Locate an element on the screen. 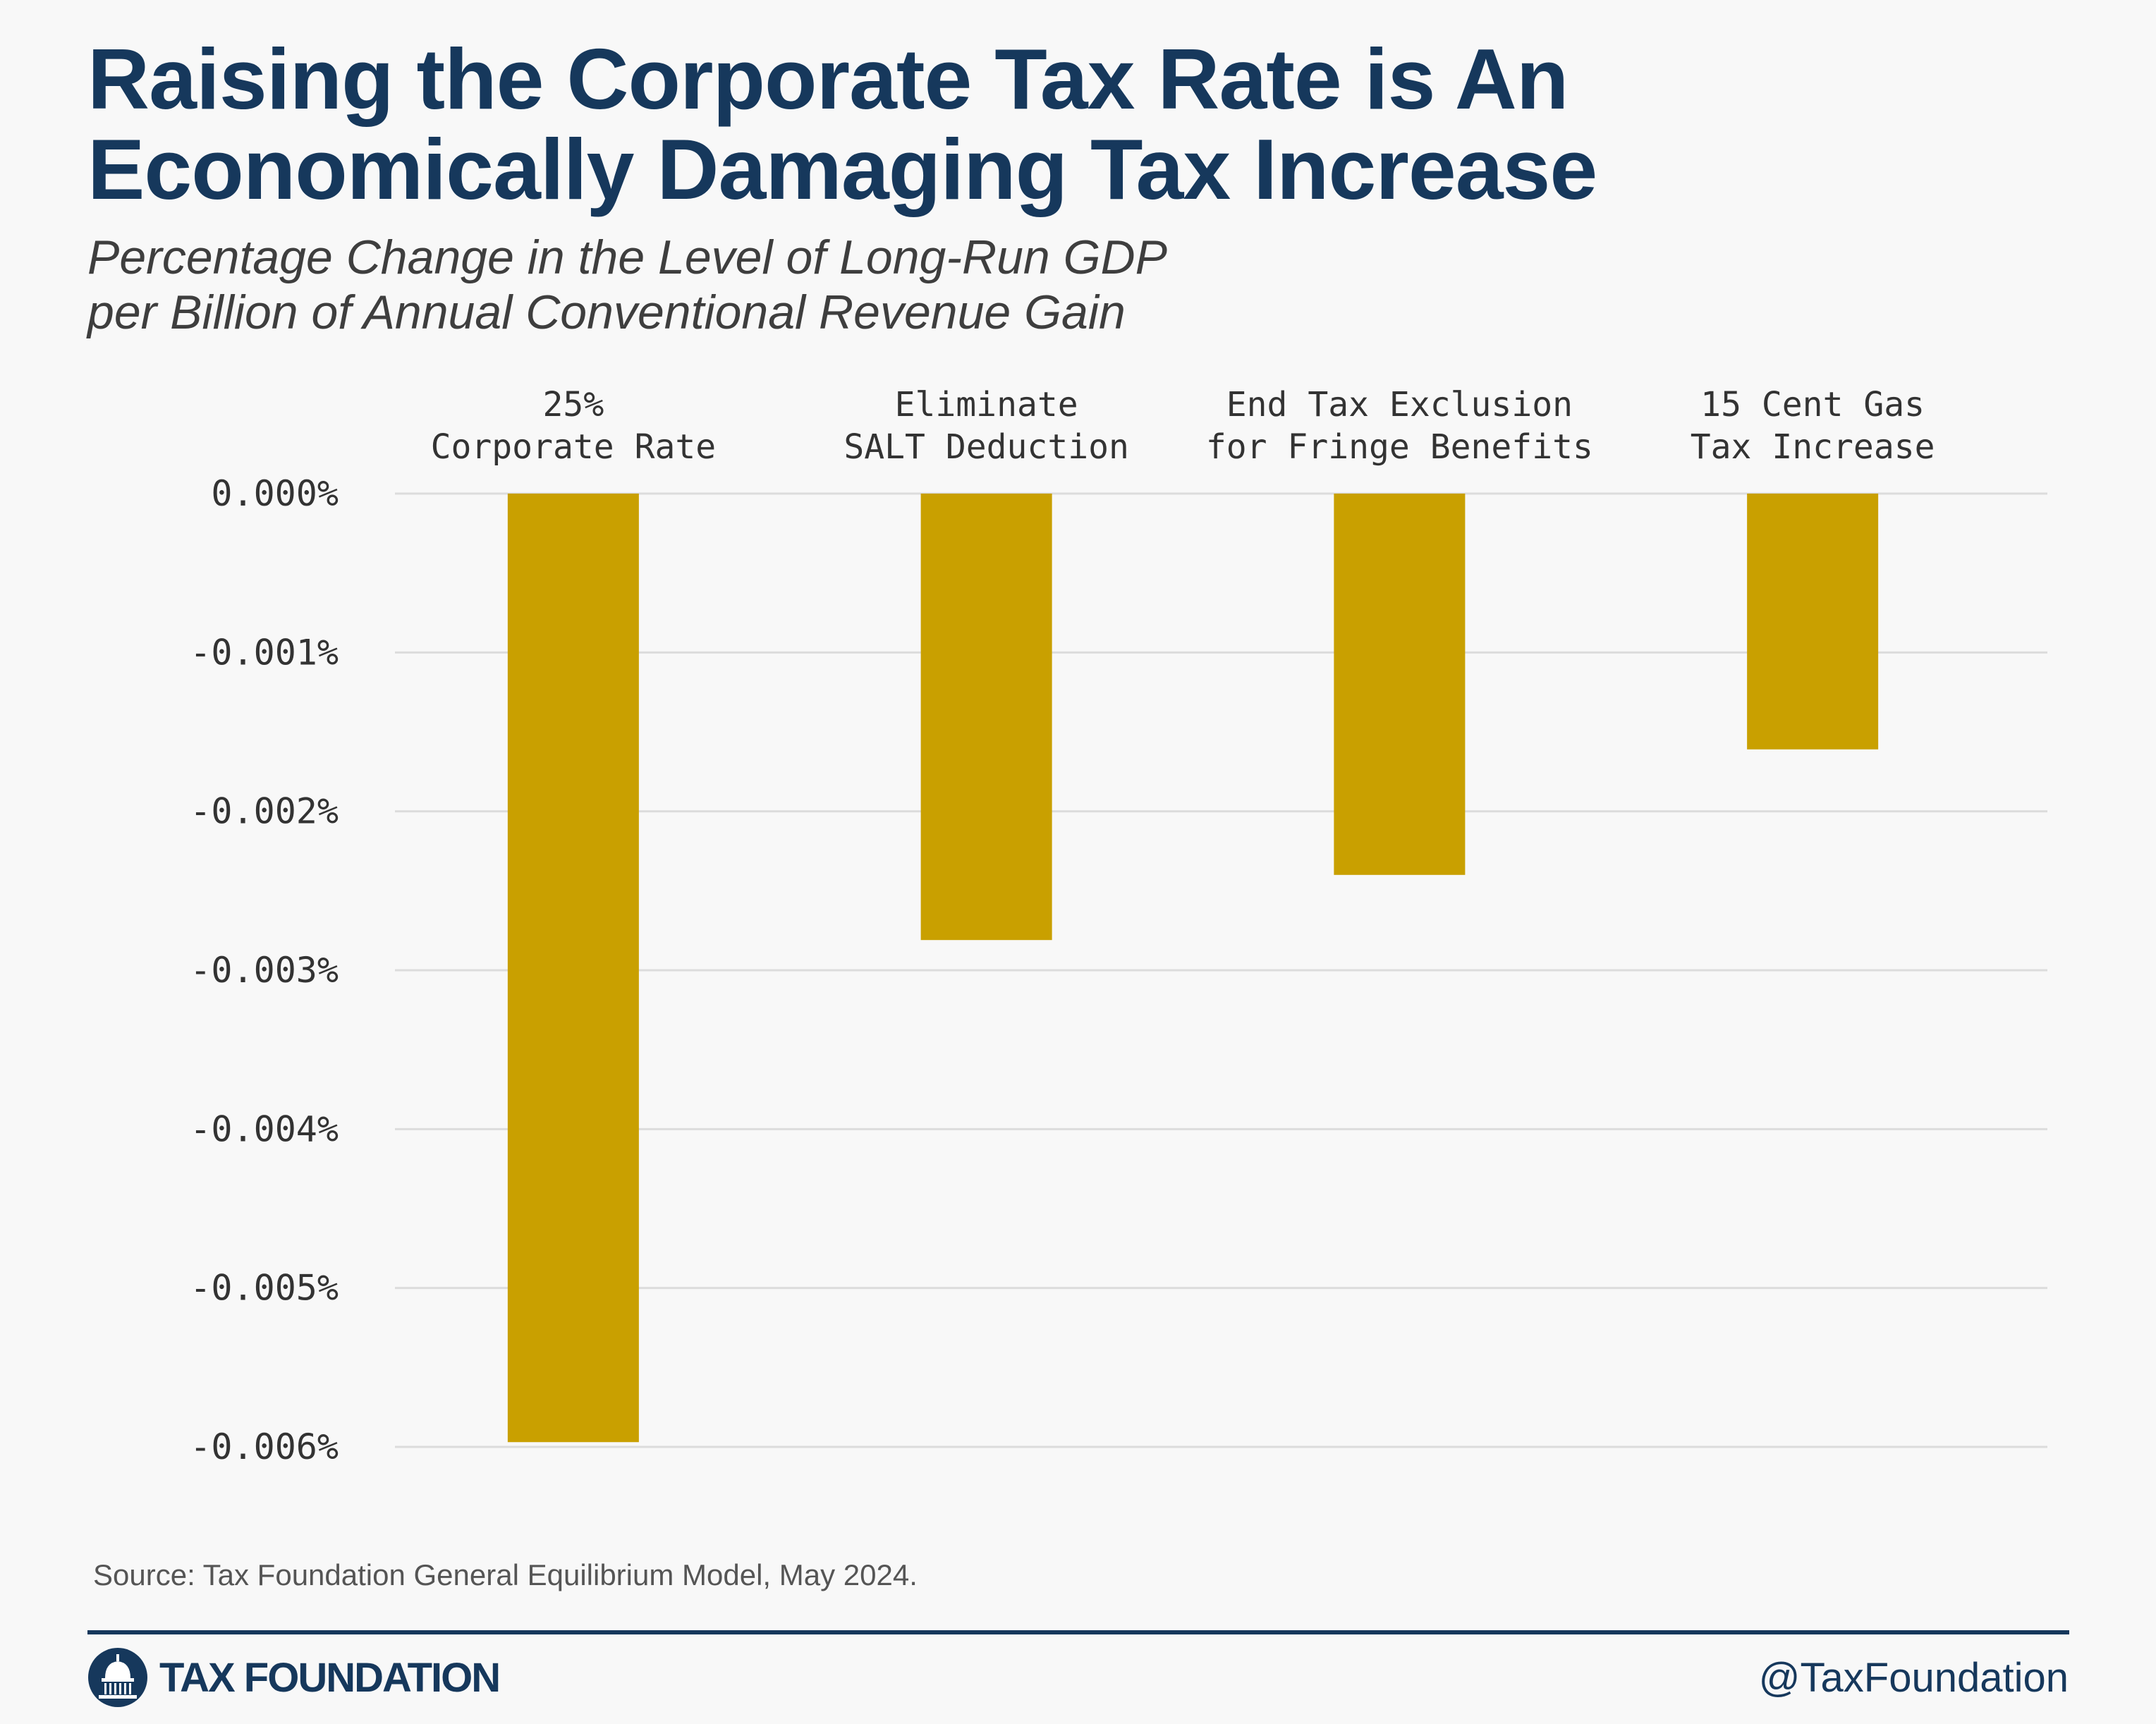  category-label-line: 25% is located at coordinates (573, 404).